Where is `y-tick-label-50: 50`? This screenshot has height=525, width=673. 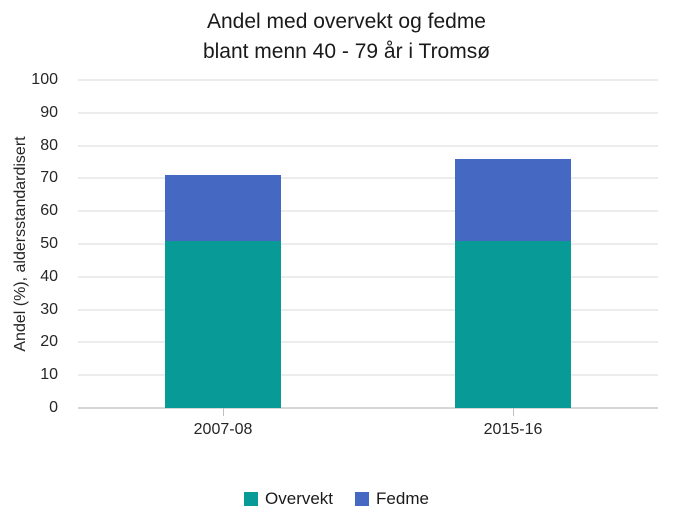
y-tick-label-50: 50 is located at coordinates (49, 243).